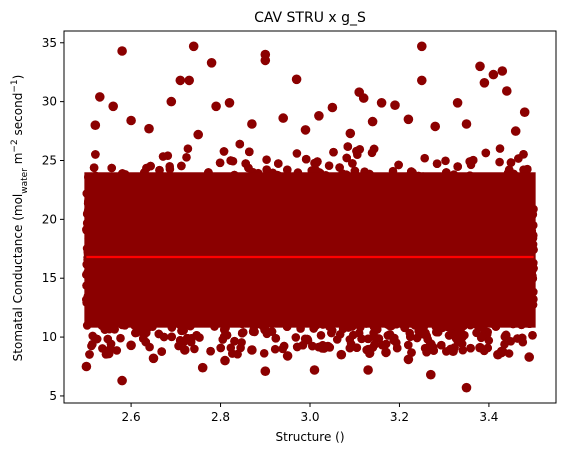 This screenshot has width=570, height=453. I want to click on chart-title: CAV STRU x g_S, so click(310, 18).